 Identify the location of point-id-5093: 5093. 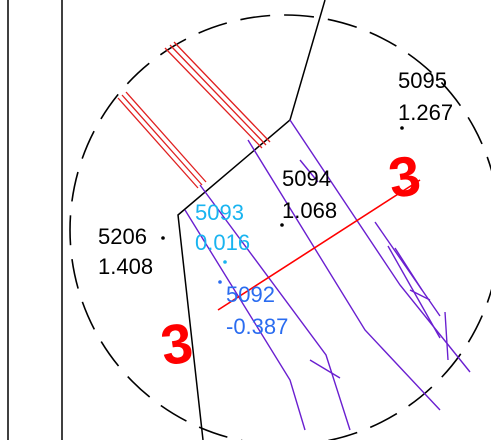
(219, 212).